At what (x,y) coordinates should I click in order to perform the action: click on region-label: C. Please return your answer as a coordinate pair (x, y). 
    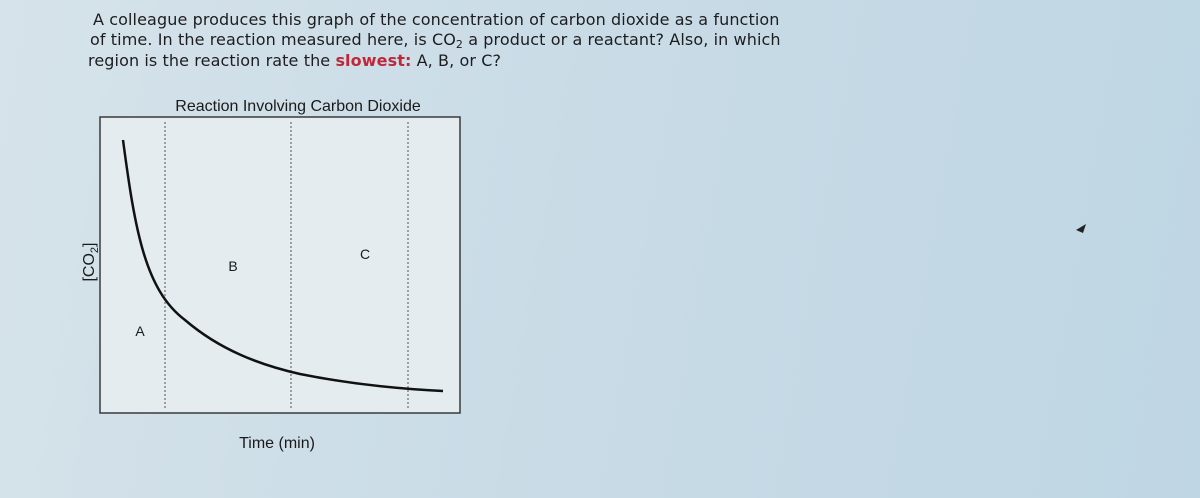
    Looking at the image, I should click on (365, 254).